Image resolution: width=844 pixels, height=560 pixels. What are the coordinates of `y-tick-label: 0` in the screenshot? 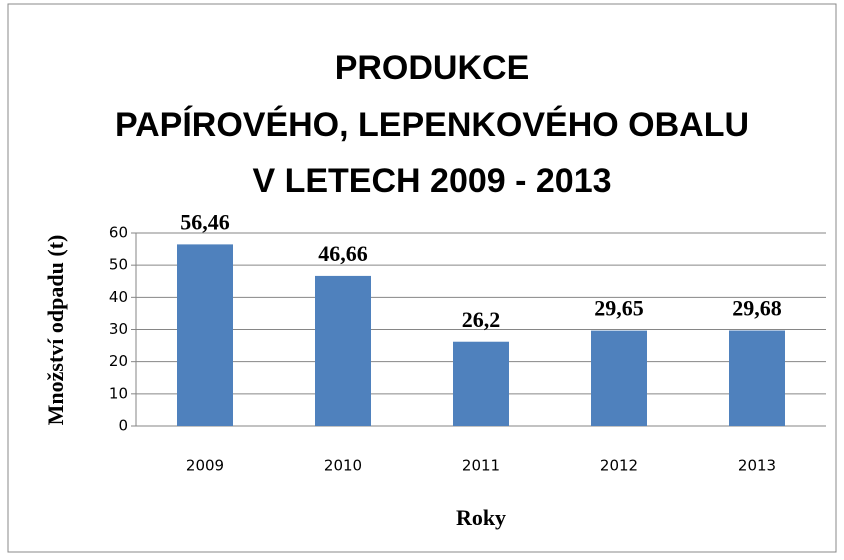 It's located at (123, 426).